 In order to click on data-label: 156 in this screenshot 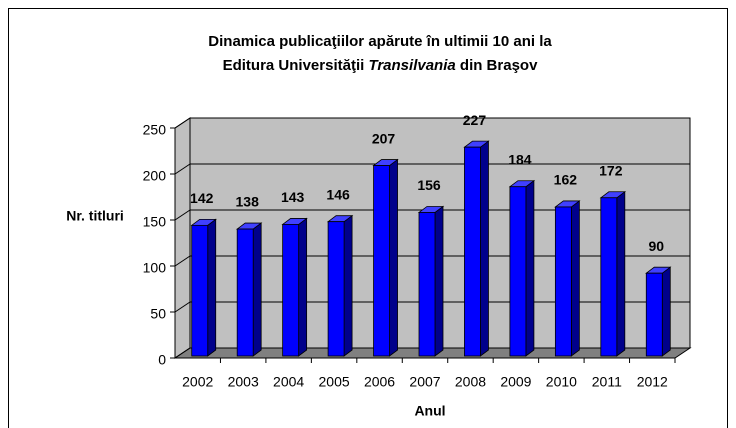, I will do `click(429, 185)`.